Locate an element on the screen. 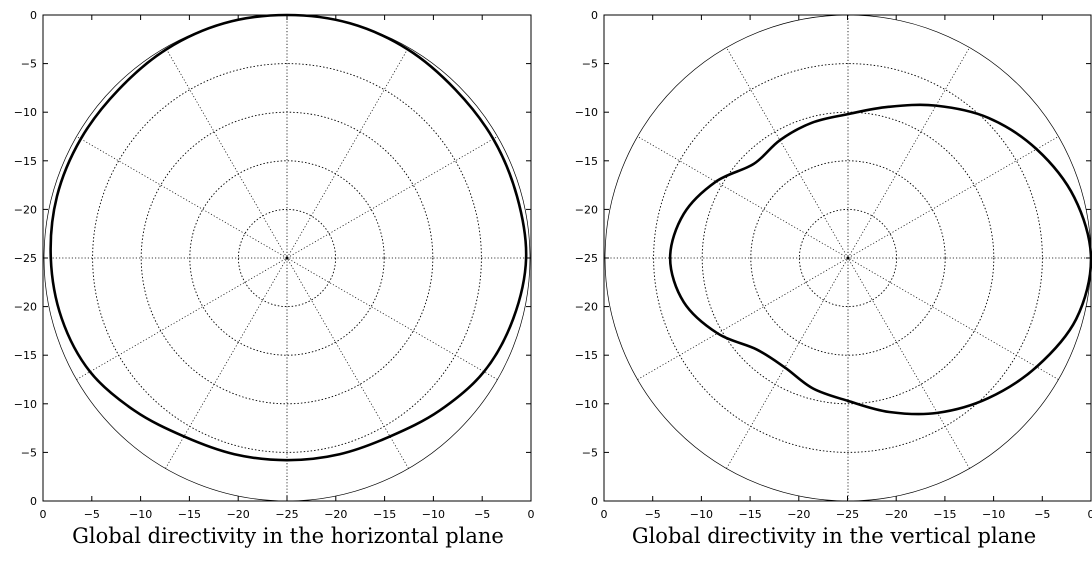 The height and width of the screenshot is (571, 1092). vertical-plane-caption: Global directivity in the vertical plane is located at coordinates (834, 536).